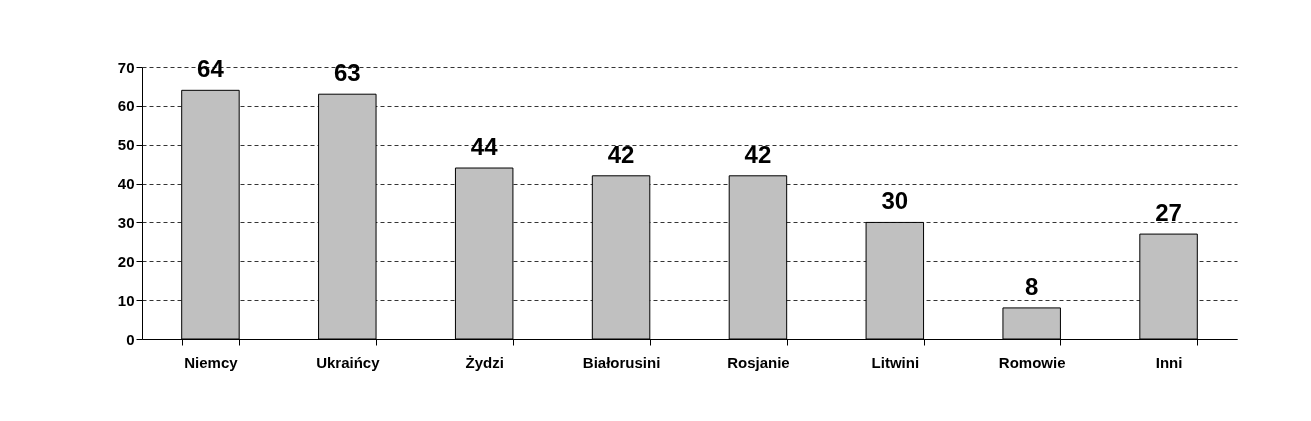  What do you see at coordinates (484, 362) in the screenshot?
I see `x-tick-label: Żydzi` at bounding box center [484, 362].